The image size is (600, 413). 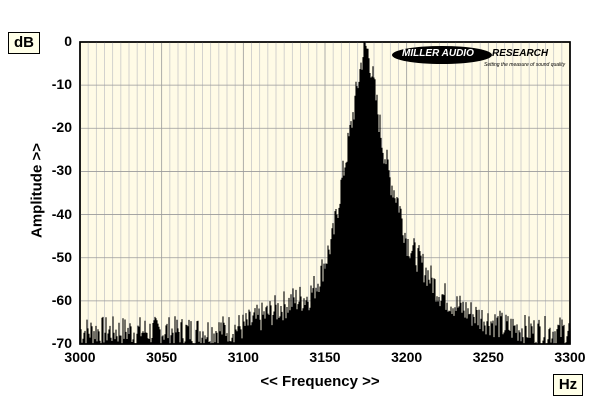 What do you see at coordinates (570, 357) in the screenshot?
I see `x-tick-label: 3300` at bounding box center [570, 357].